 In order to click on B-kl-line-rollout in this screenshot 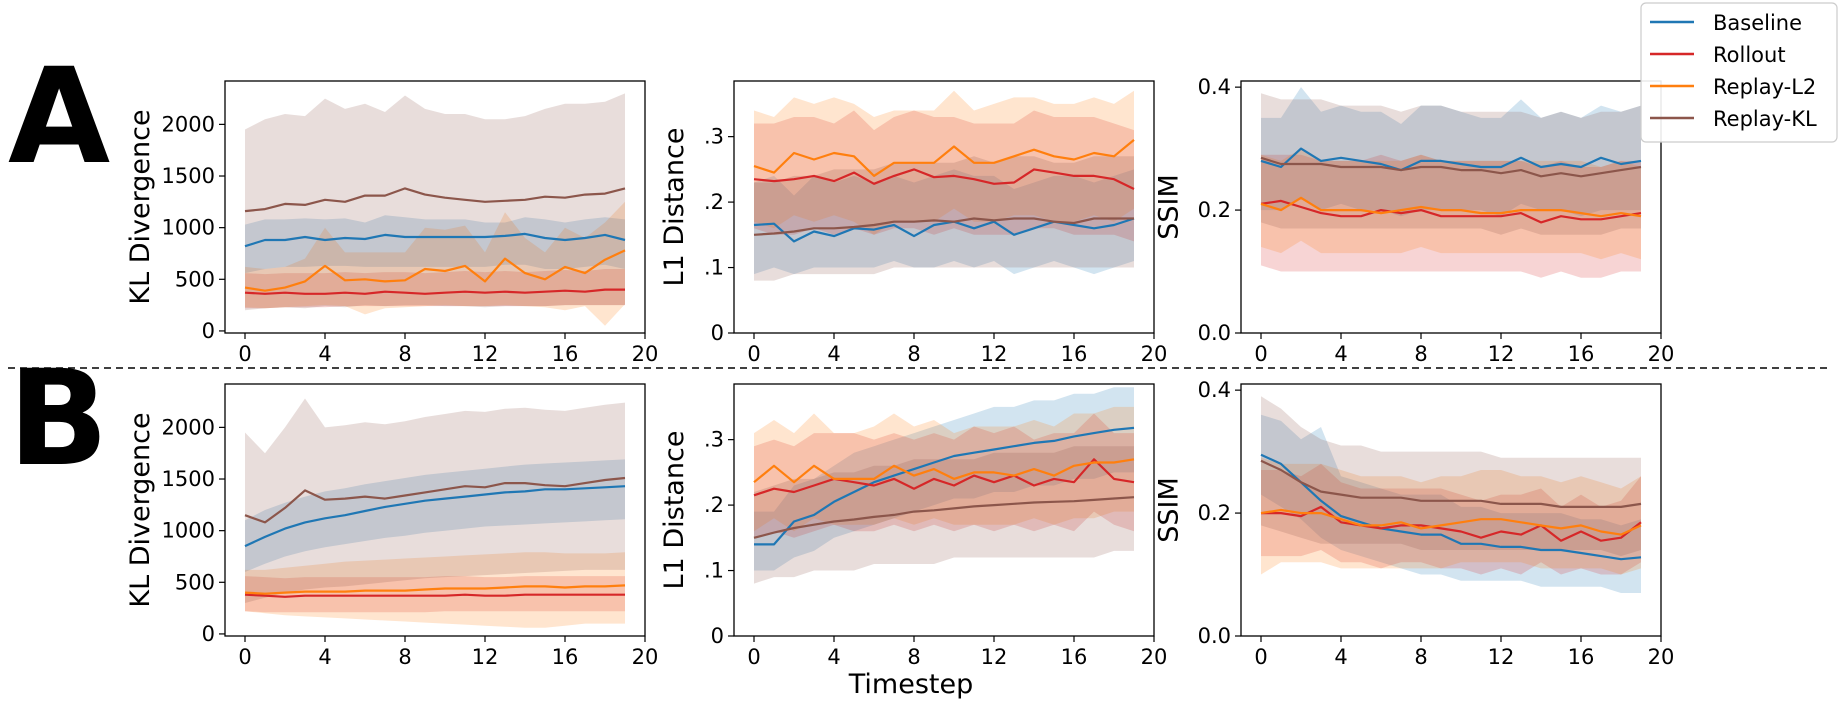, I will do `click(434, 595)`.